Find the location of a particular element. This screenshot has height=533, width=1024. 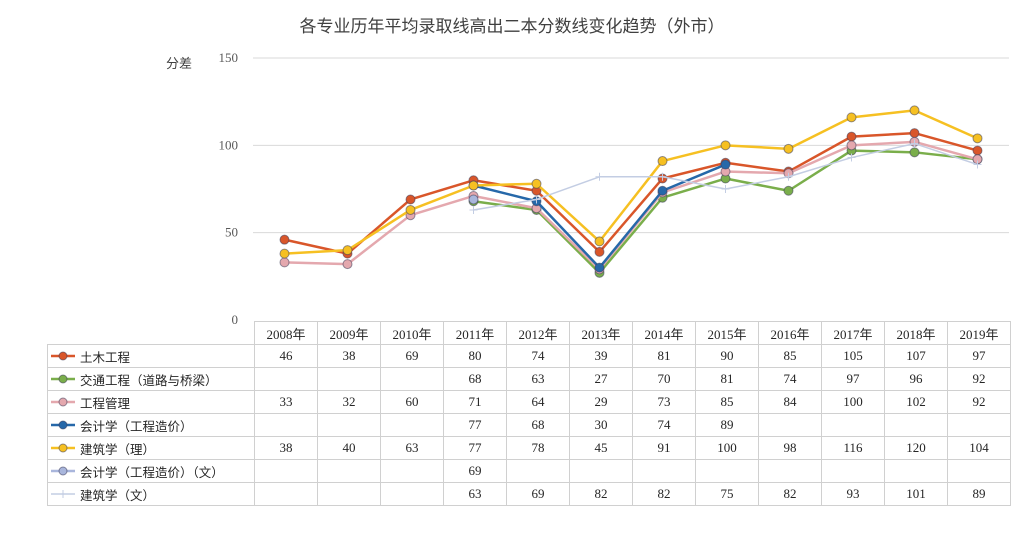

legend-label: 会计学（工程造价）（文） is located at coordinates (152, 472).